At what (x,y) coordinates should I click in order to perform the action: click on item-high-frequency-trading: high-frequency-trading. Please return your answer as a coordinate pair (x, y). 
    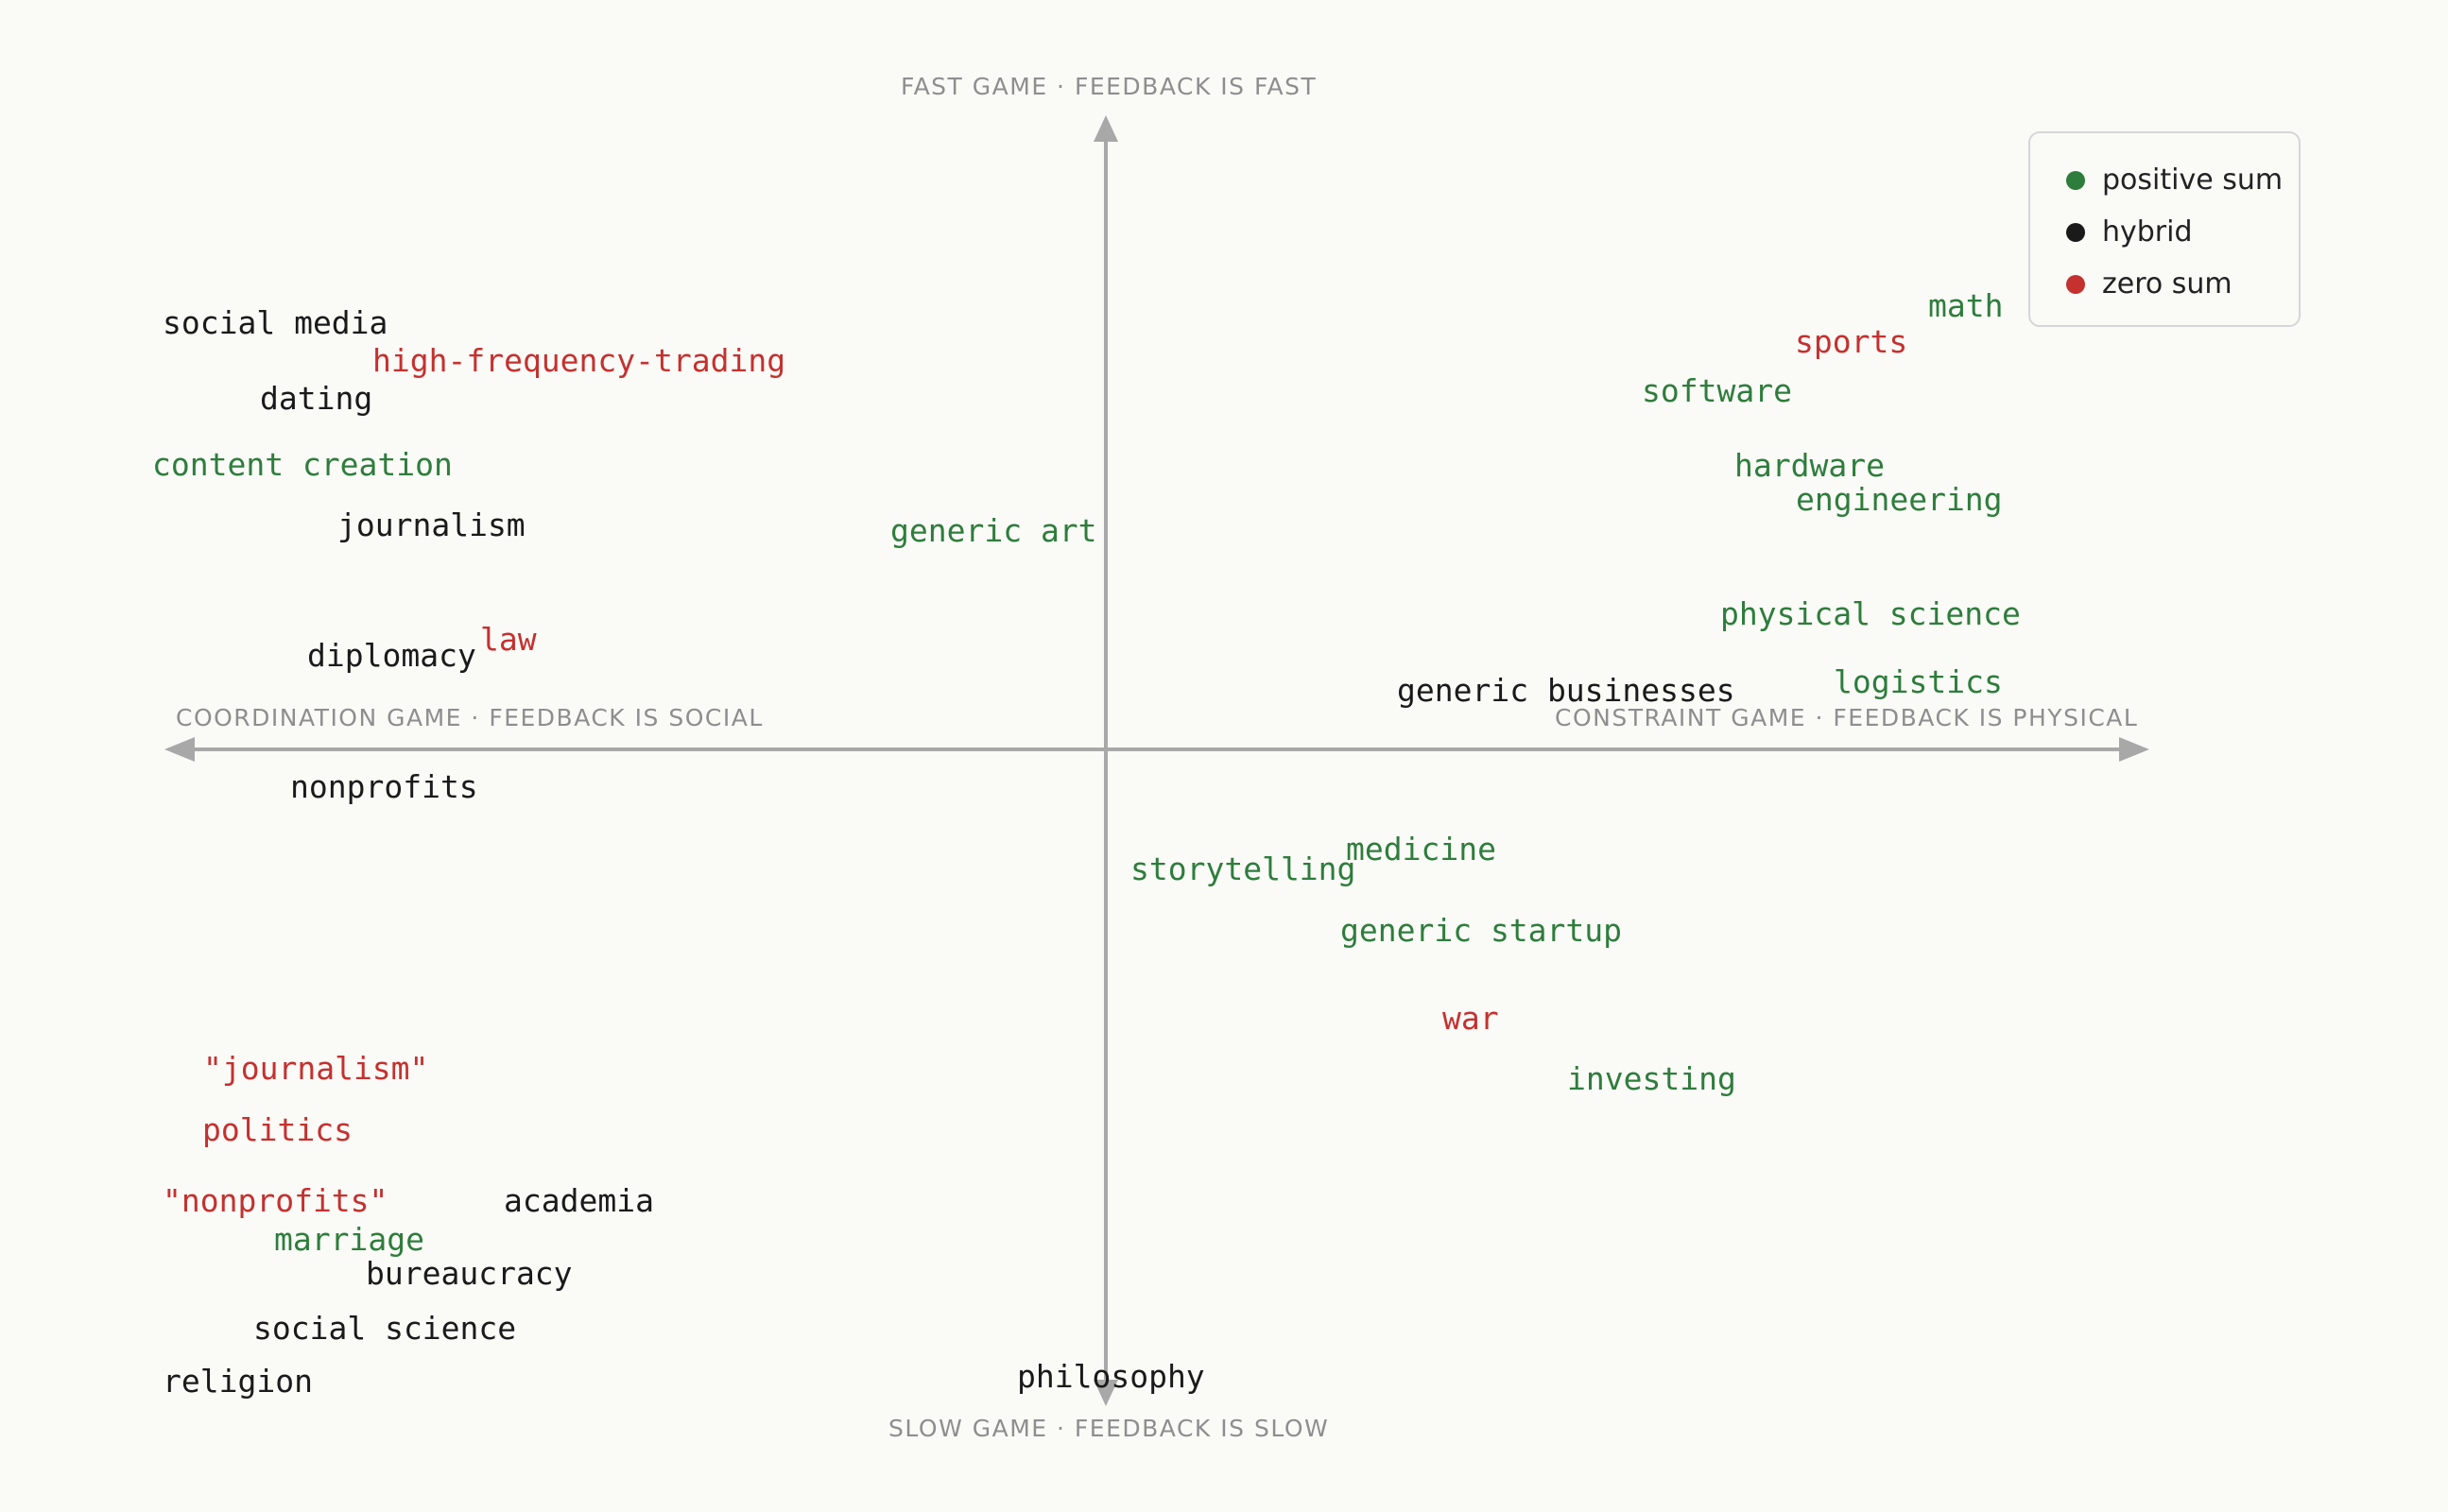
    Looking at the image, I should click on (579, 360).